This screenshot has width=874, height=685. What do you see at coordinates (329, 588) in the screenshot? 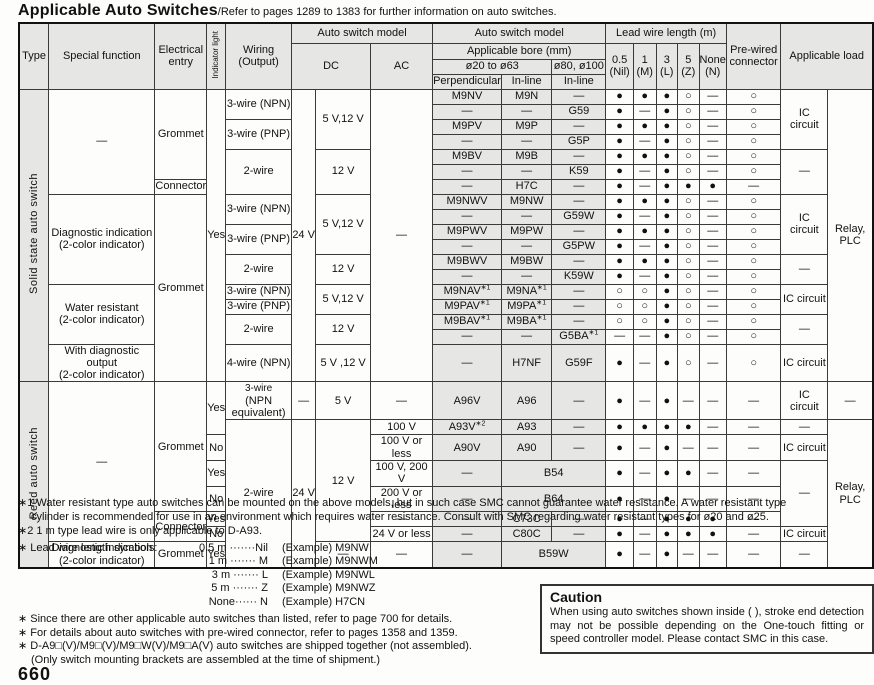
I see `symbol-example: (Example) M9NWZ` at bounding box center [329, 588].